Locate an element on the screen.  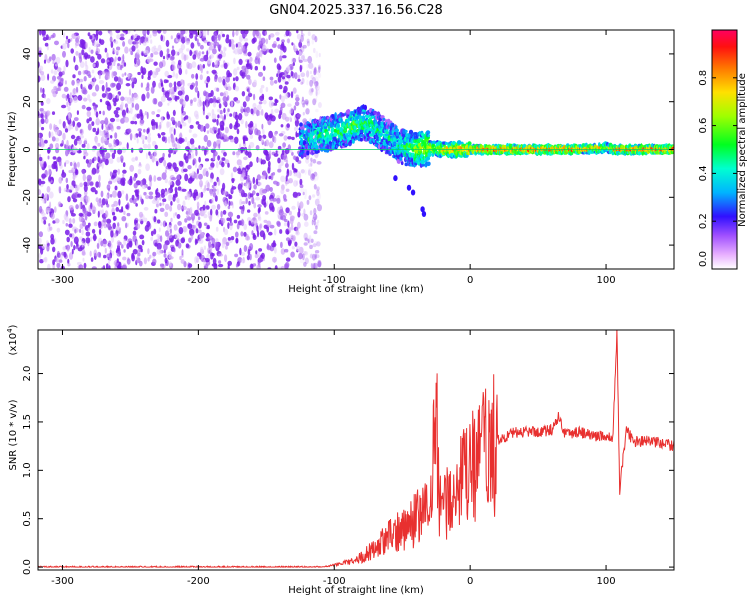
colorbar-ticks: 0.00.20.40.60.8 is located at coordinates (717, 170).